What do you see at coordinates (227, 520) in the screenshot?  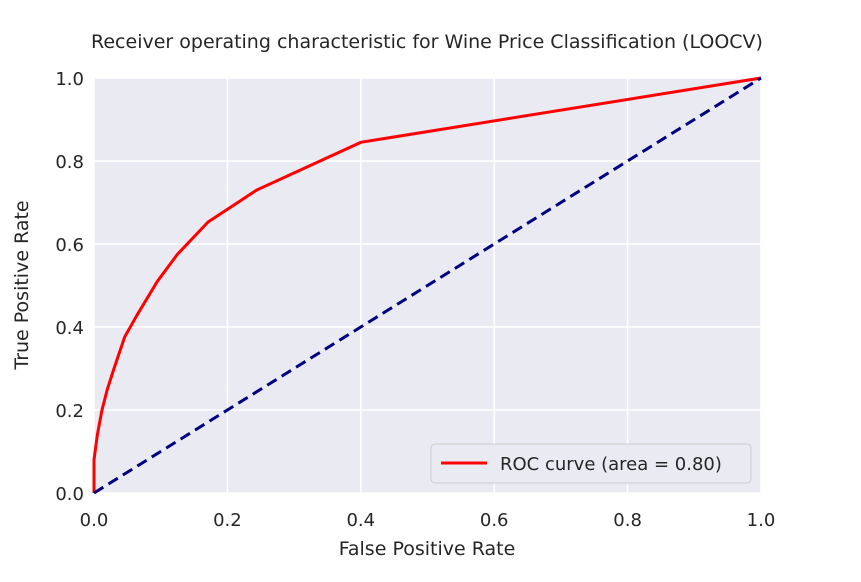 I see `x-tick-label: 0.2` at bounding box center [227, 520].